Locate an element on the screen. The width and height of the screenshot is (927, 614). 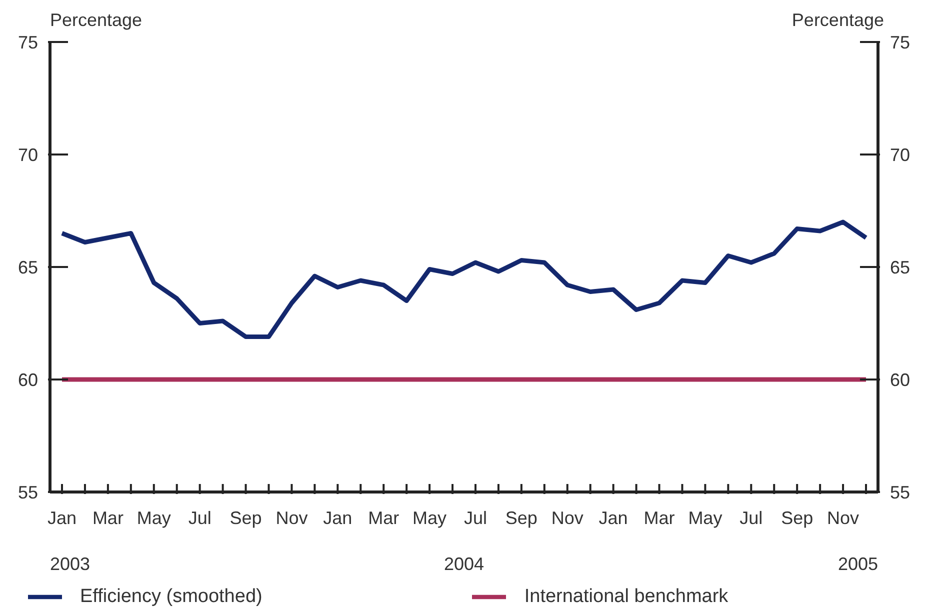
y-tick-label: 65 is located at coordinates (28, 267).